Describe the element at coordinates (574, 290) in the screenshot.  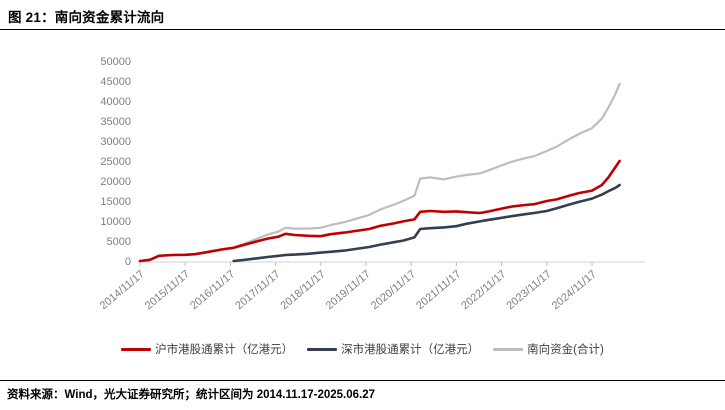
I see `svg-text: 2024/11/17` at that location.